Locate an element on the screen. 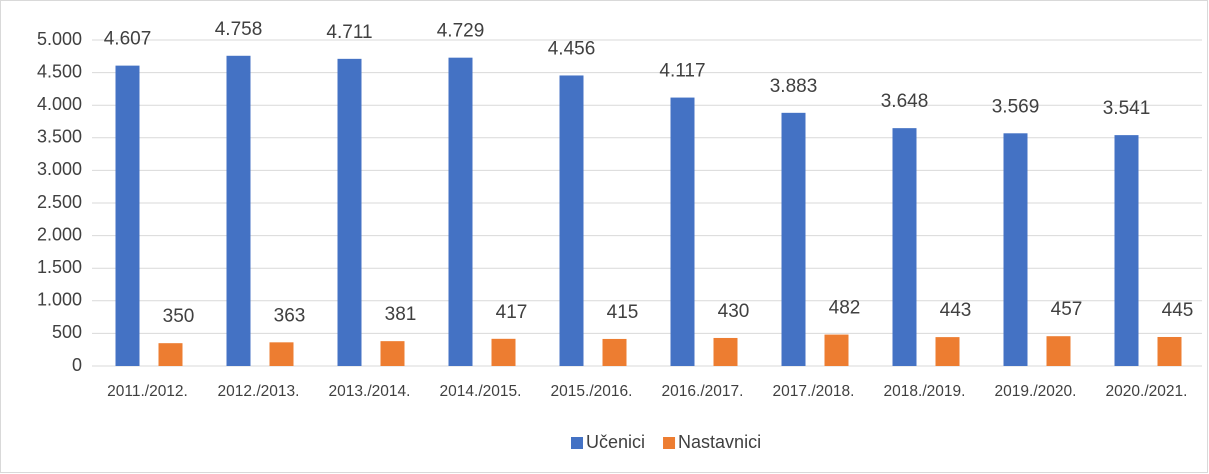 The width and height of the screenshot is (1209, 474). x-tick-label: 2015./2016. is located at coordinates (592, 391).